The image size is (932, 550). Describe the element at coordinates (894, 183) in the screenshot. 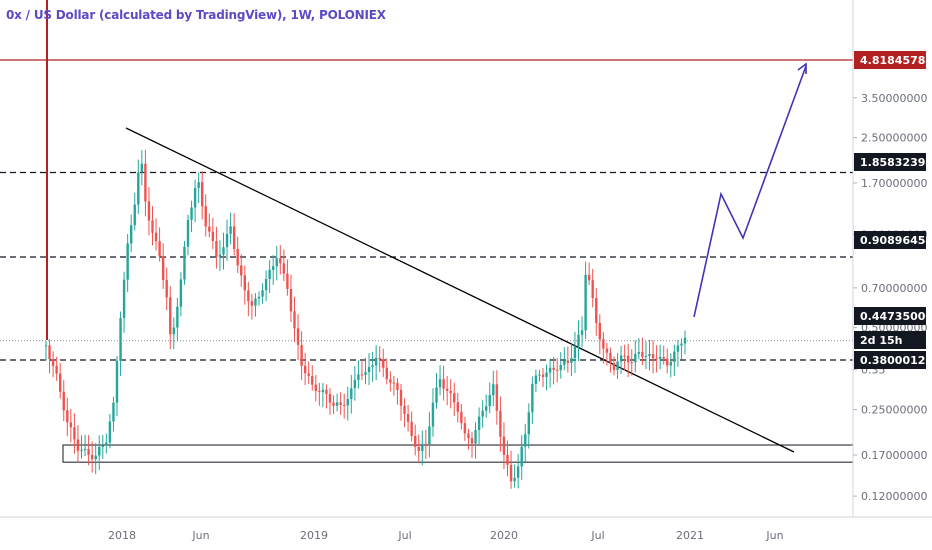

I see `y-tick-label: 1.70000000` at that location.